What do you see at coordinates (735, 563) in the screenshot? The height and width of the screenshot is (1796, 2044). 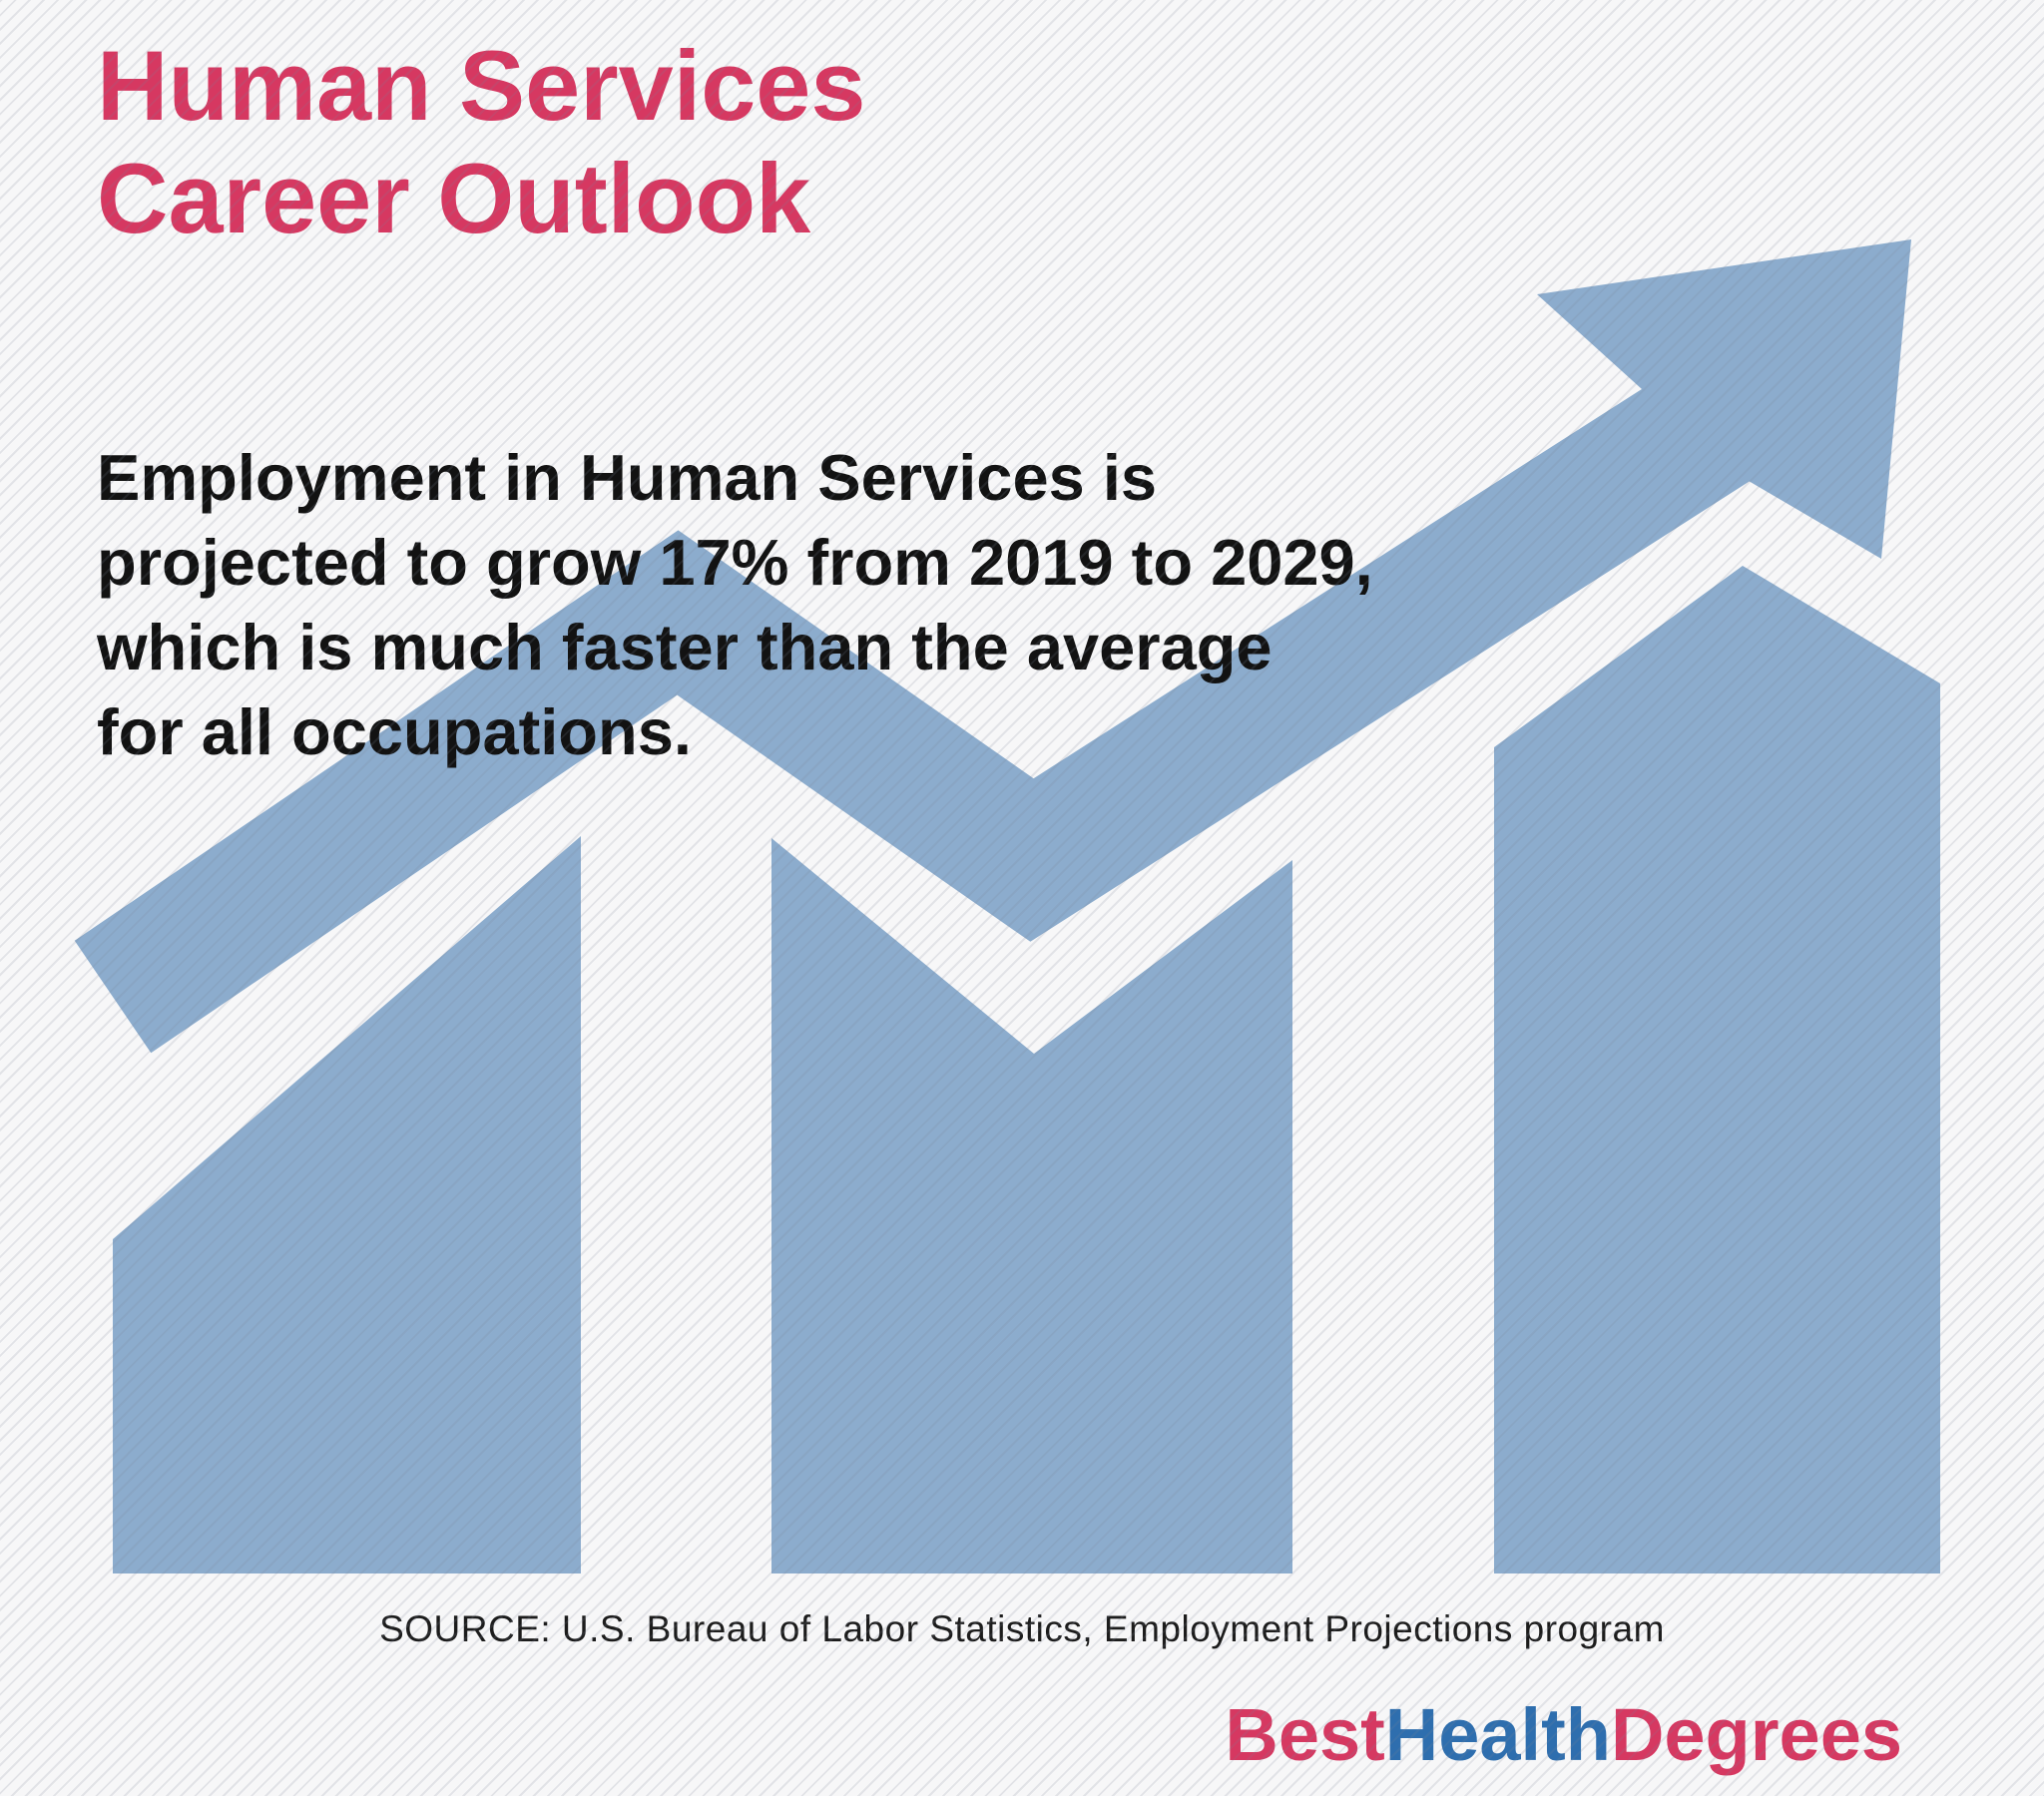 I see `body-line-2: projected to grow 17% from 2019 to 2029,` at bounding box center [735, 563].